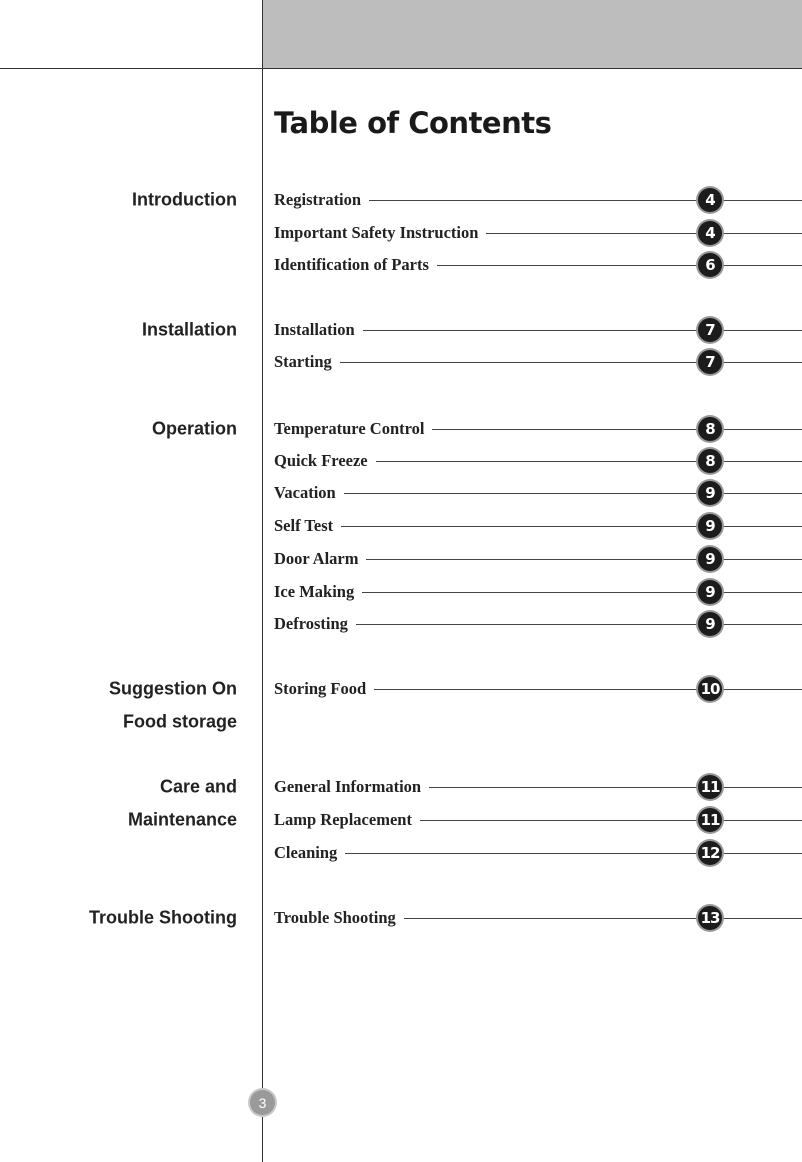  Describe the element at coordinates (315, 624) in the screenshot. I see `toc-entry-label: Defrosting` at that location.